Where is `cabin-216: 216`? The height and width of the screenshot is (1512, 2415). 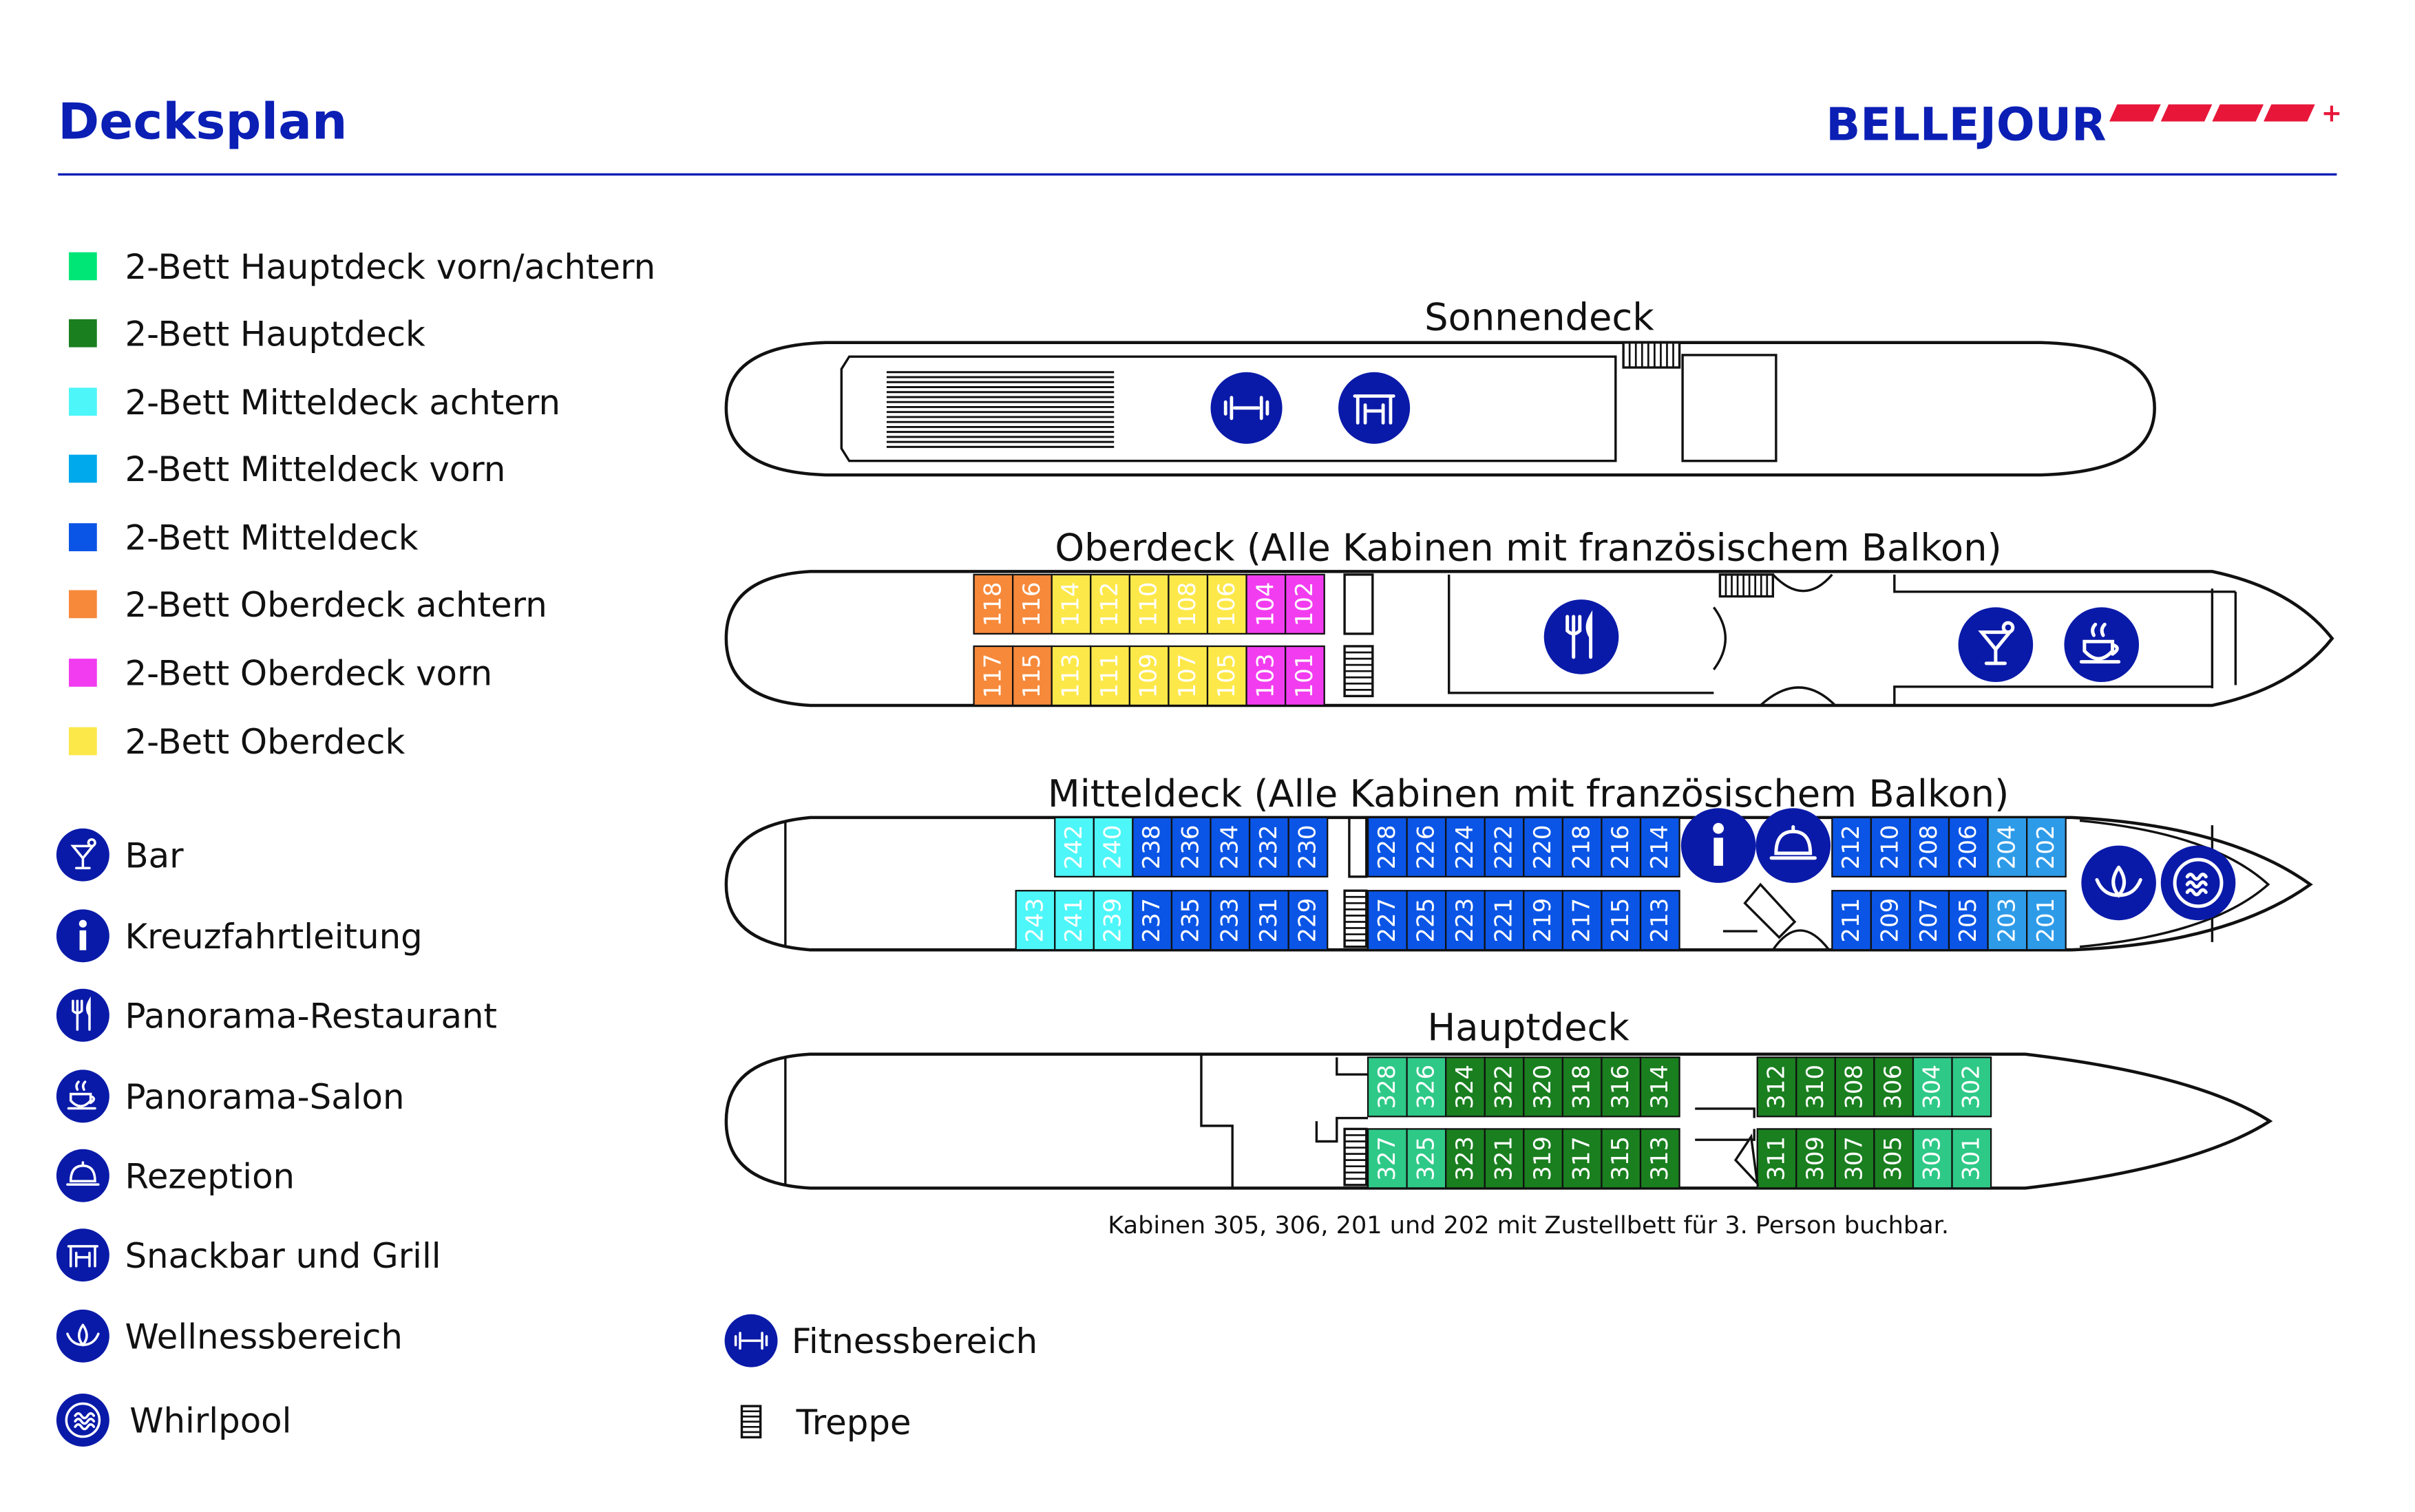 cabin-216: 216 is located at coordinates (1621, 846).